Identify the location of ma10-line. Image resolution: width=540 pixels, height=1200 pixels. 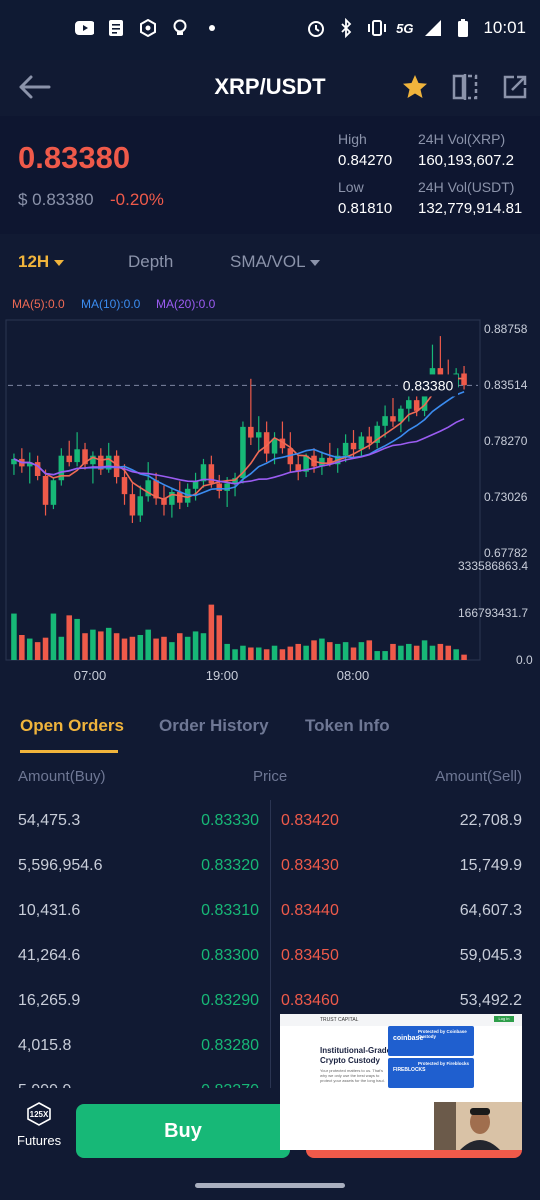
(239, 444).